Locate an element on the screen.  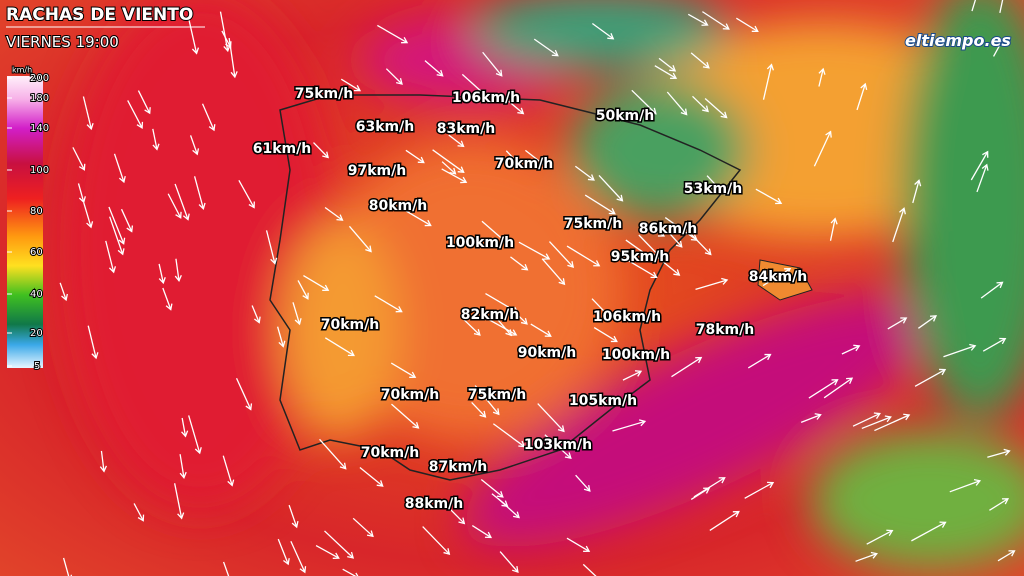
legend-tick-label: 80 is located at coordinates (36, 211).